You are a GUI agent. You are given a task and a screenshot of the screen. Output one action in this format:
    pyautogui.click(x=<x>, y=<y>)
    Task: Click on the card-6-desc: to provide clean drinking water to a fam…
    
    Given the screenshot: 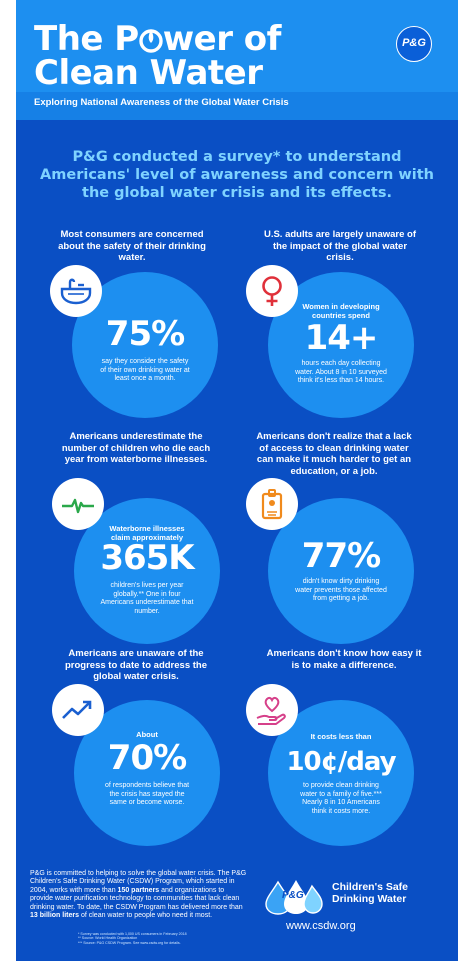 What is the action you would take?
    pyautogui.click(x=341, y=798)
    